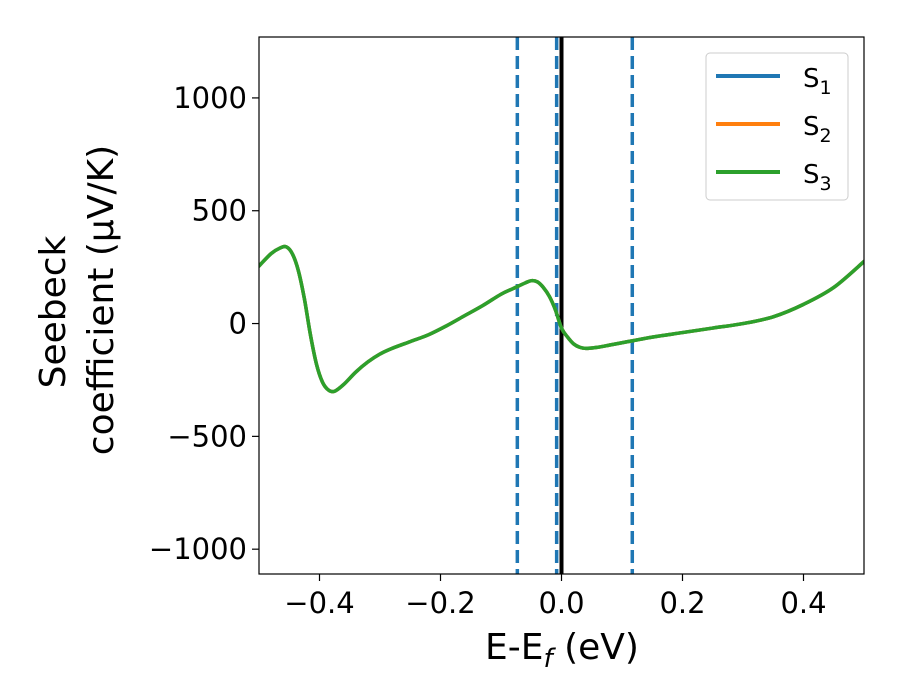  I want to click on x-axis-label: E-Ef (eV), so click(562, 650).